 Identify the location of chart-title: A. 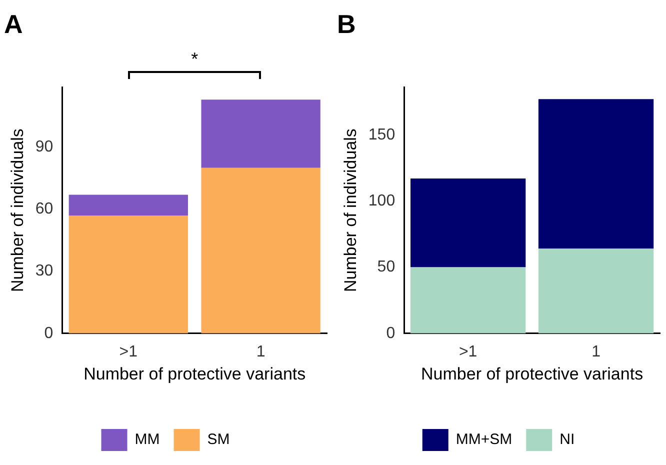
(13, 23).